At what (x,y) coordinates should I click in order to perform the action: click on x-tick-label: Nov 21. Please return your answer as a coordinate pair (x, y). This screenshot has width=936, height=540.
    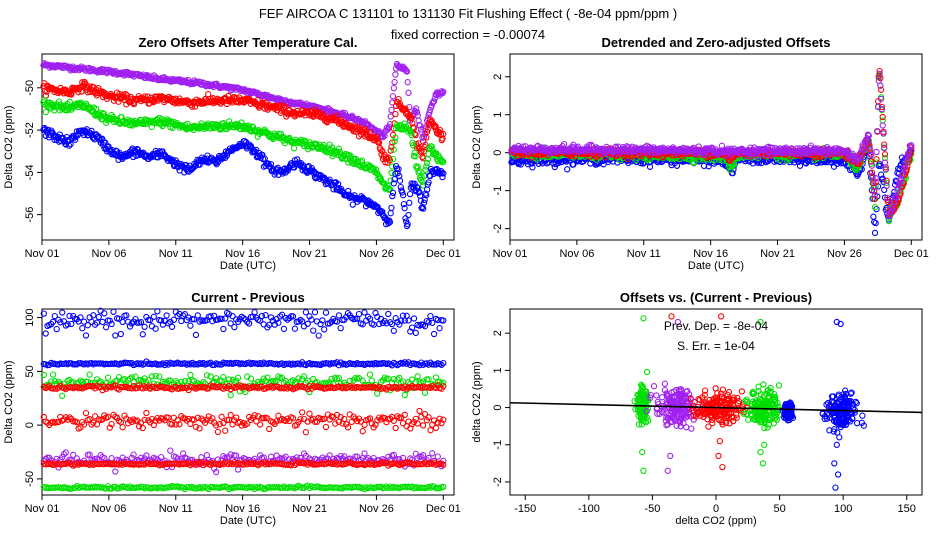
    Looking at the image, I should click on (777, 254).